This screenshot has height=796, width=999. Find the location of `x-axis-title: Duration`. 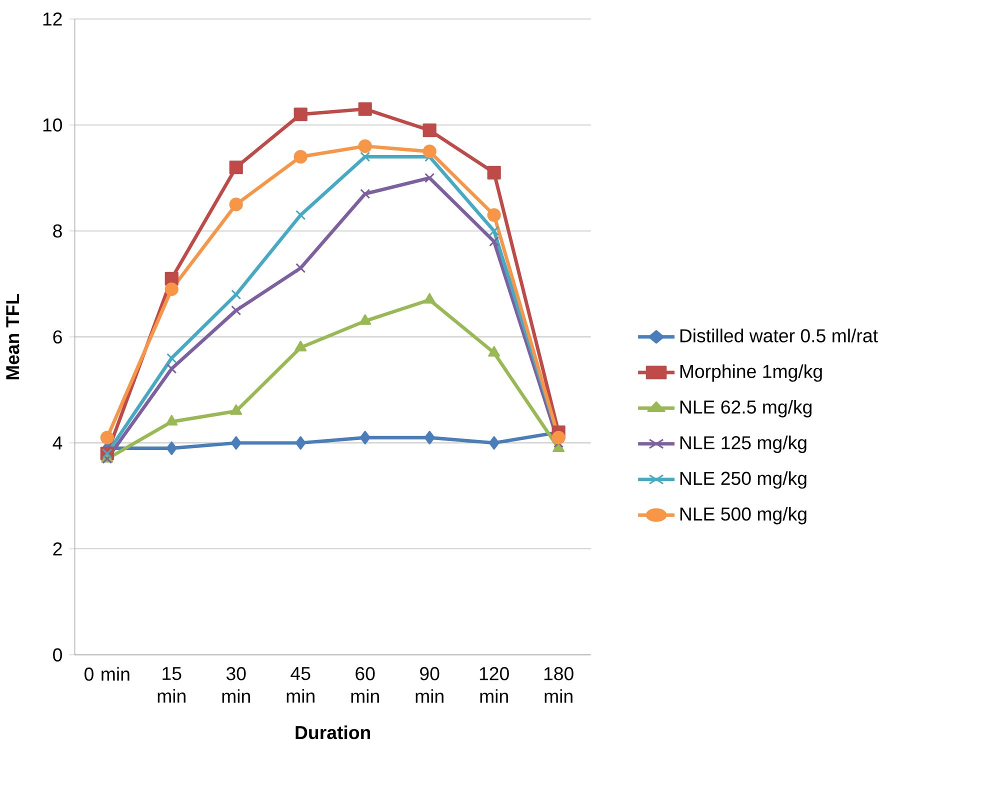

x-axis-title: Duration is located at coordinates (333, 733).